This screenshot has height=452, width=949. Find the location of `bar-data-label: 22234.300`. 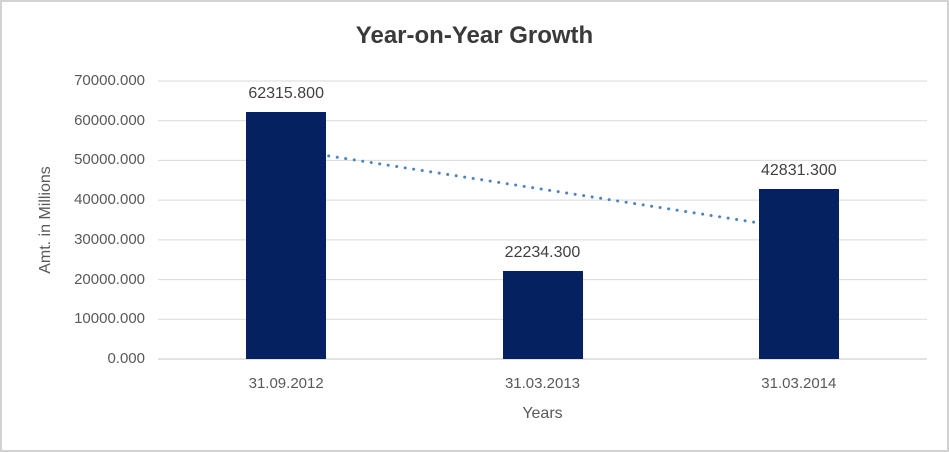

bar-data-label: 22234.300 is located at coordinates (542, 252).